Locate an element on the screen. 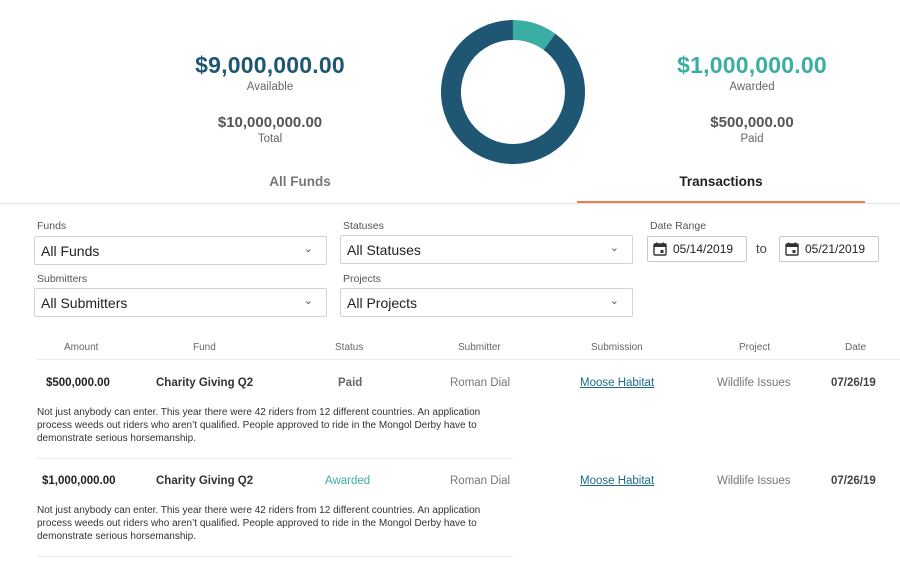 The image size is (900, 561). funds-filter-label: Funds is located at coordinates (52, 226).